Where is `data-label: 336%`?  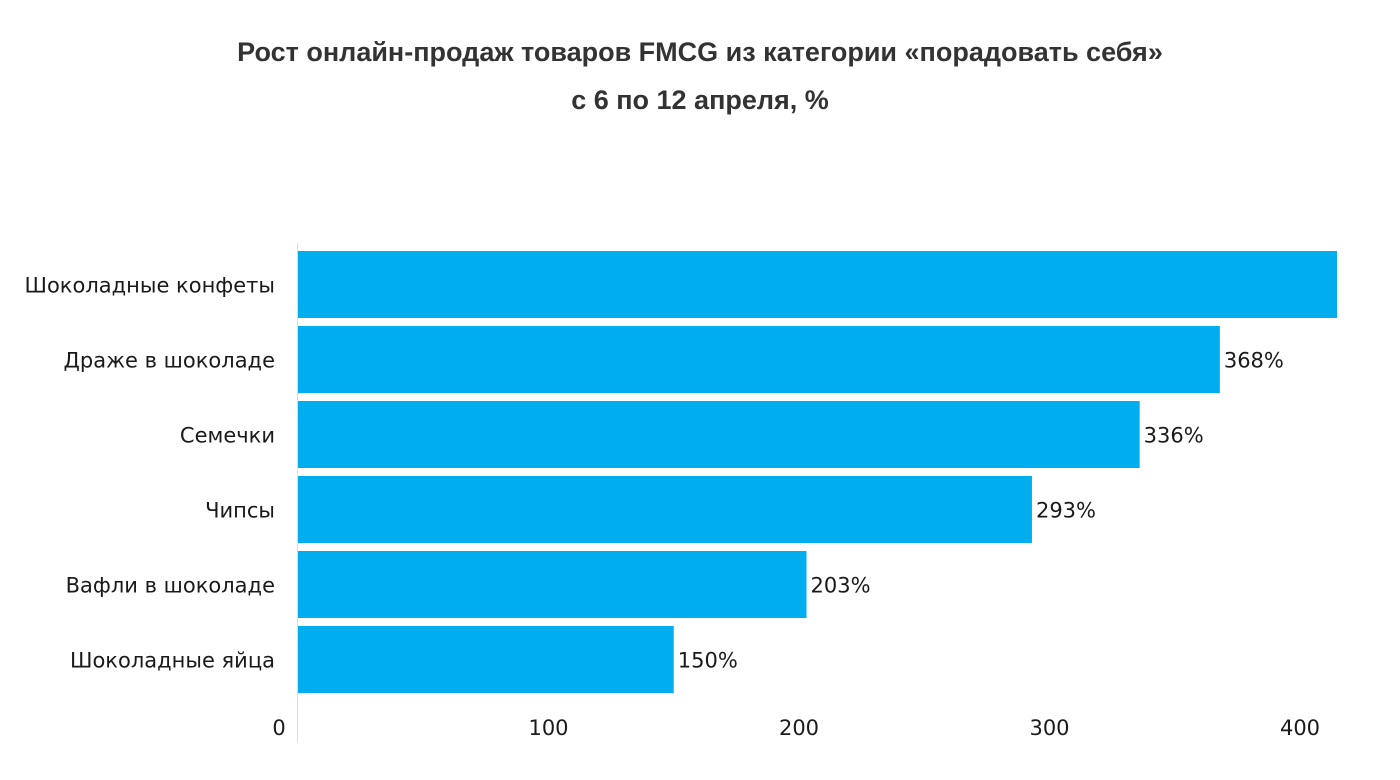 data-label: 336% is located at coordinates (1174, 436).